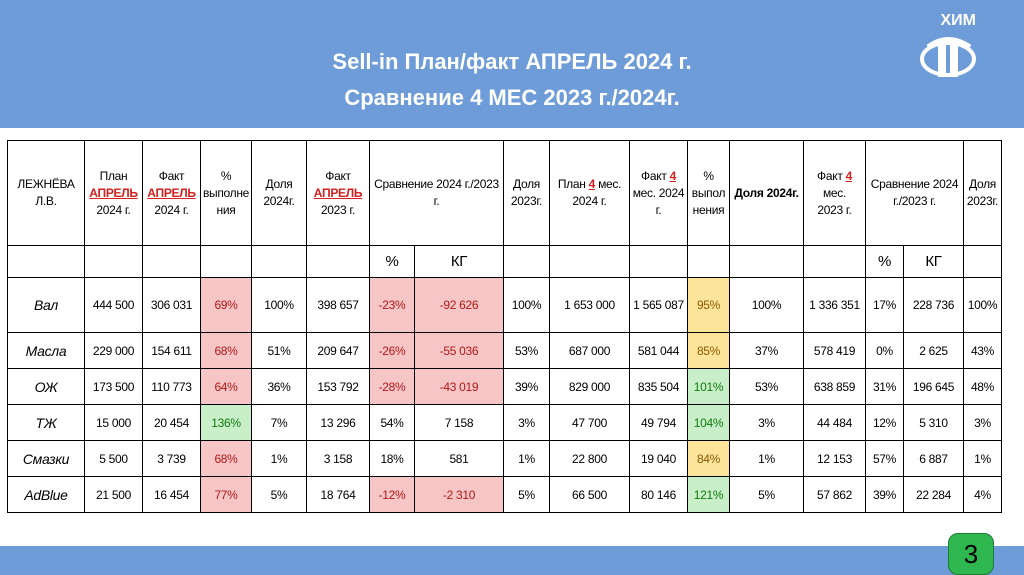 The width and height of the screenshot is (1024, 575). What do you see at coordinates (46, 458) in the screenshot?
I see `cell-name: Смазки` at bounding box center [46, 458].